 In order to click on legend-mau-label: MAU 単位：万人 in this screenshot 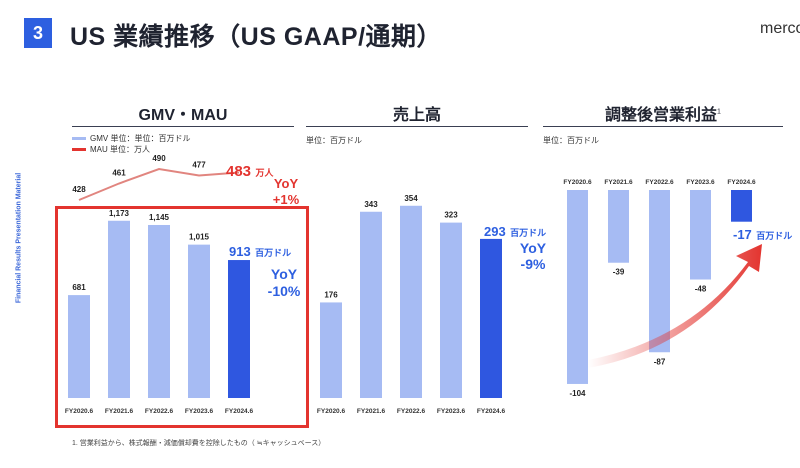, I will do `click(120, 149)`.